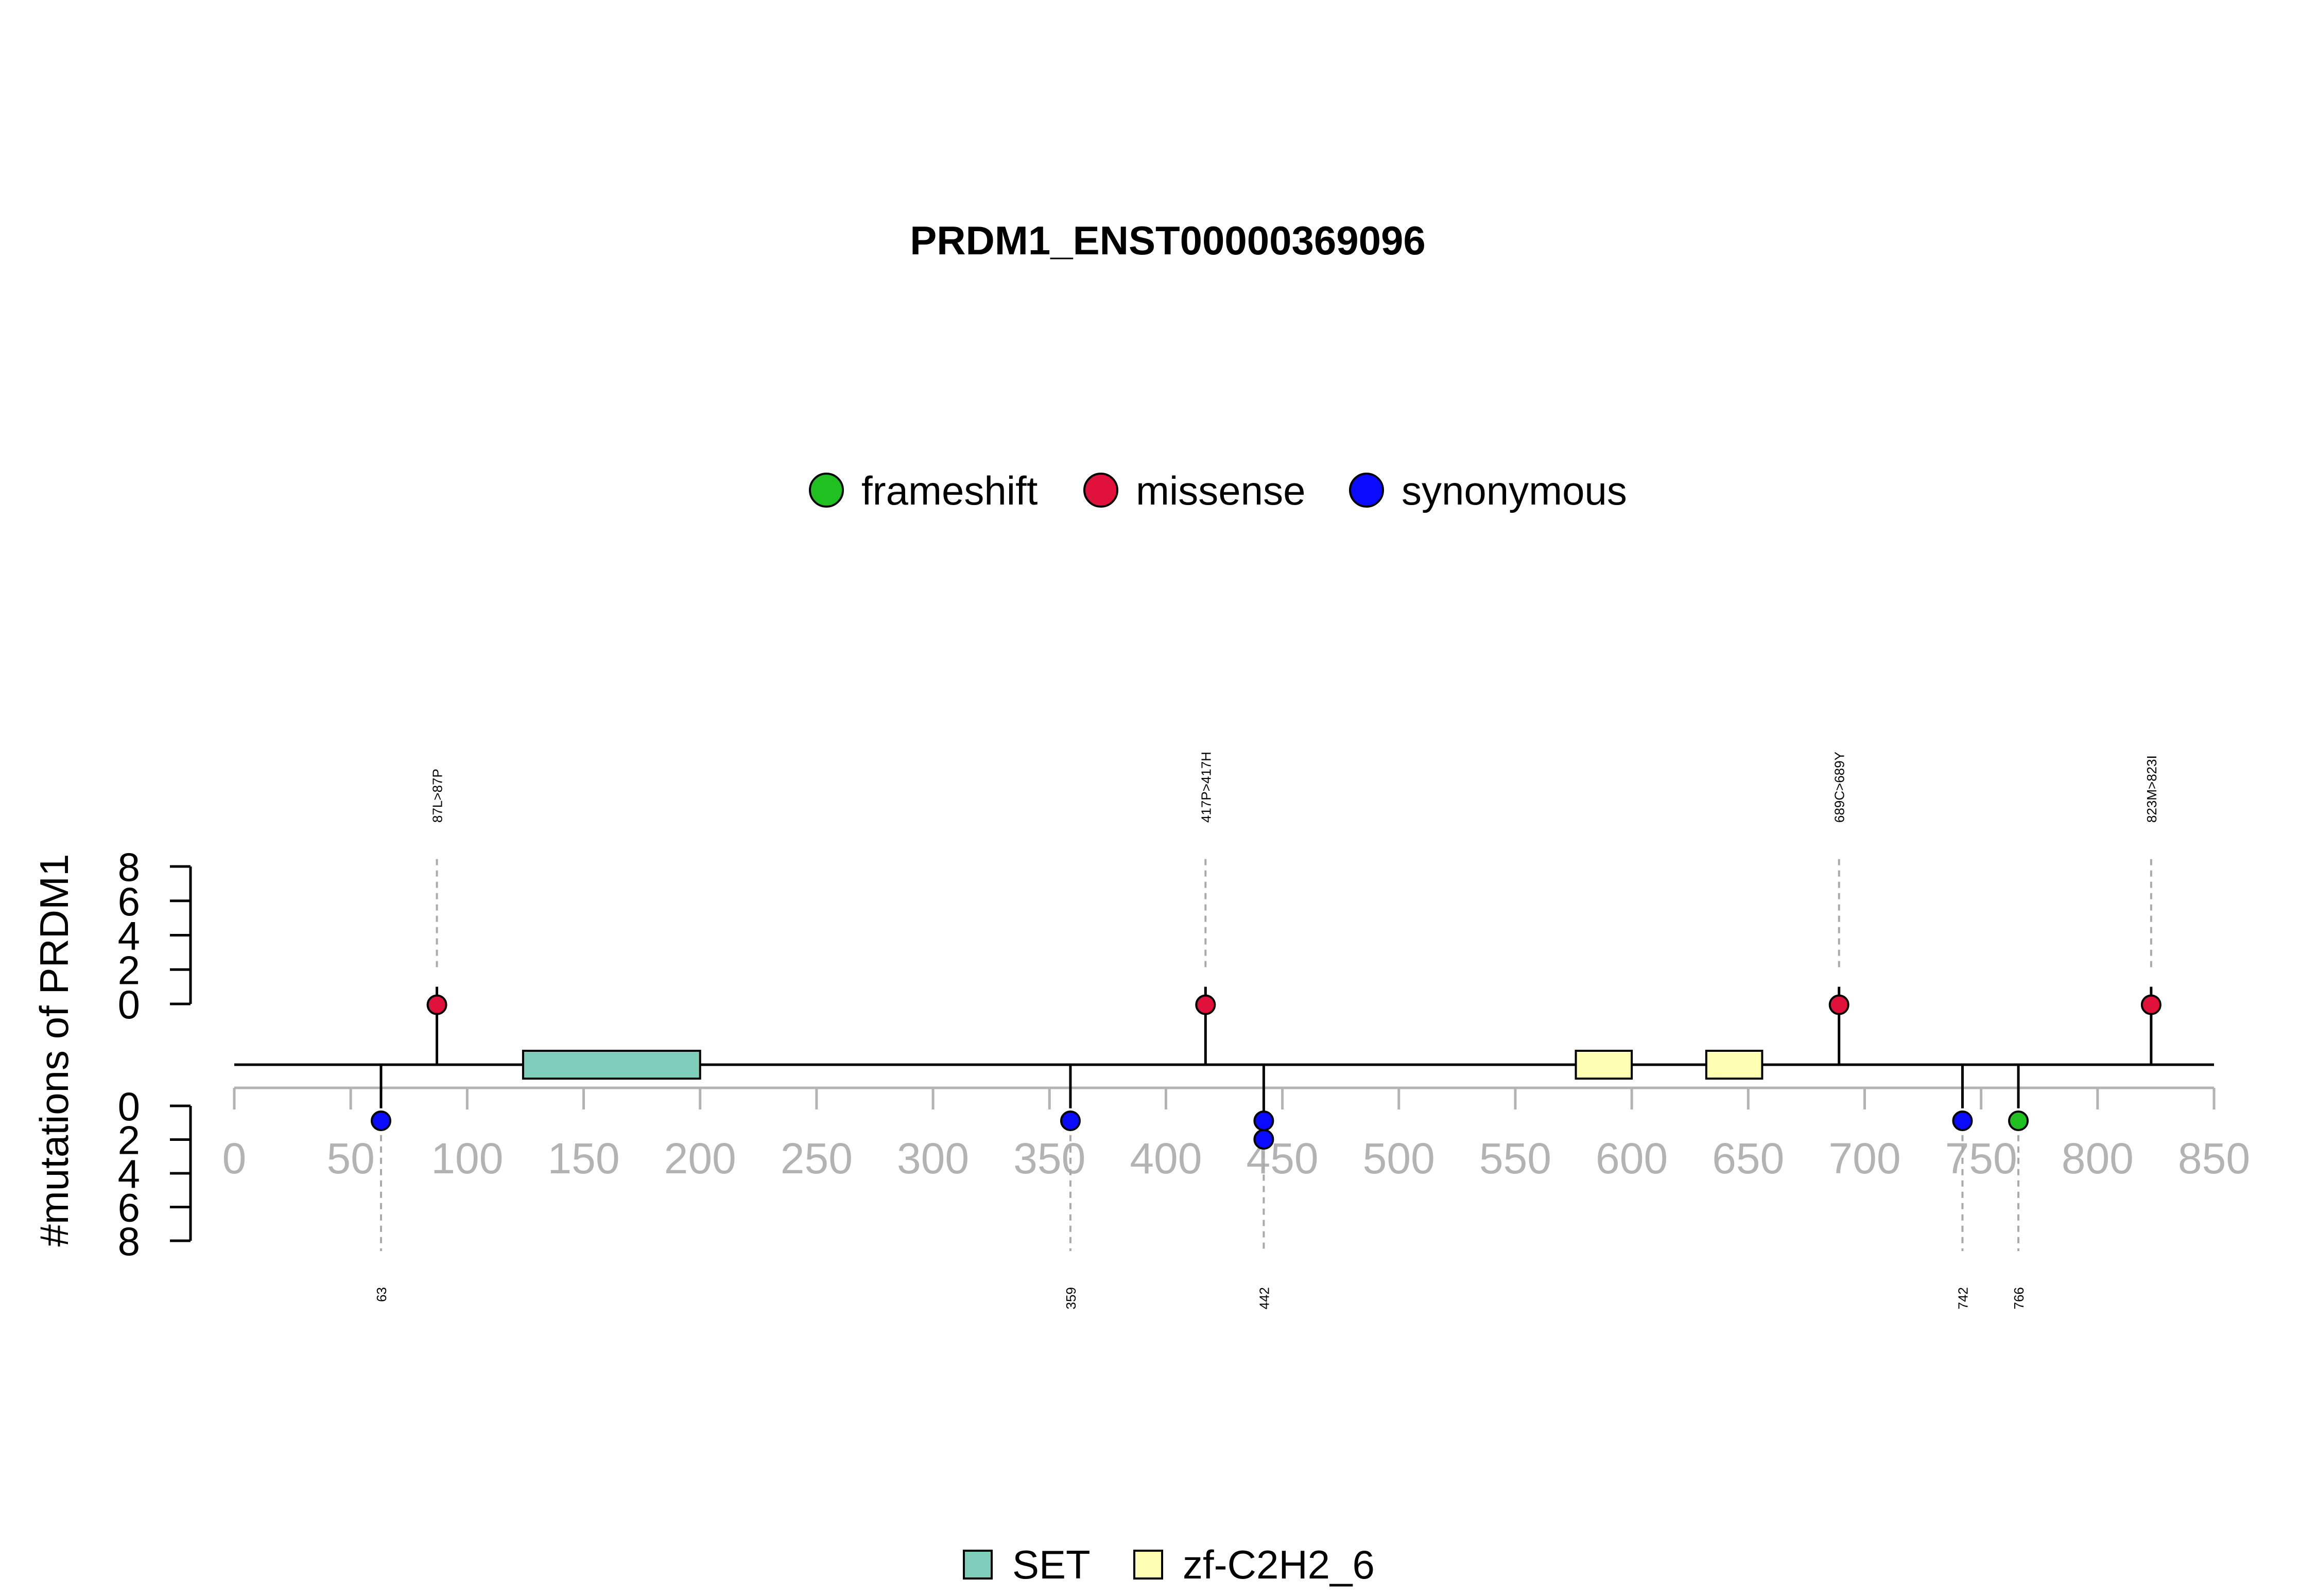  What do you see at coordinates (54, 1050) in the screenshot?
I see `y-axis-label: #mutations of PRDM1` at bounding box center [54, 1050].